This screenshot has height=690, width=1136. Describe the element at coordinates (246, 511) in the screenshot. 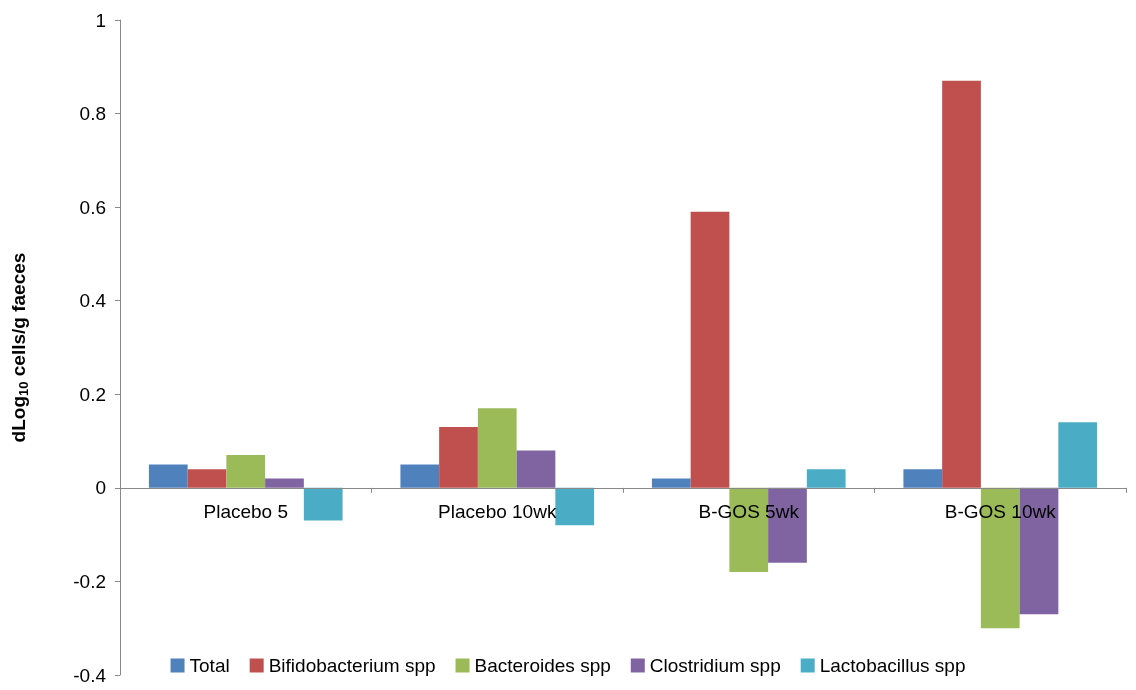

I see `x-tick-label: Placebo 5` at that location.